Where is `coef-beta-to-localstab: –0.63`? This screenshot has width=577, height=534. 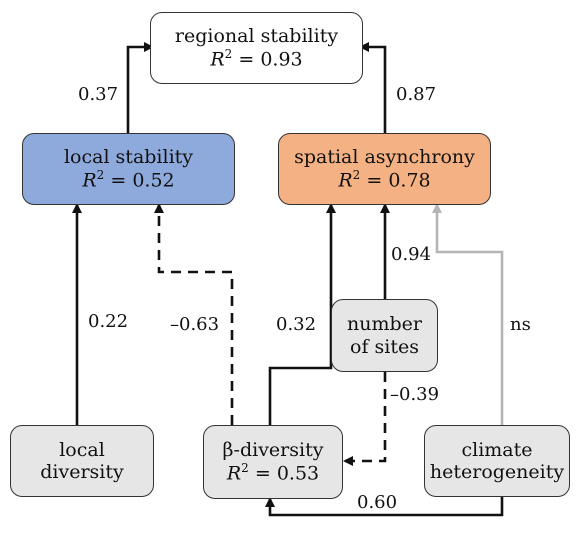 coef-beta-to-localstab: –0.63 is located at coordinates (195, 324).